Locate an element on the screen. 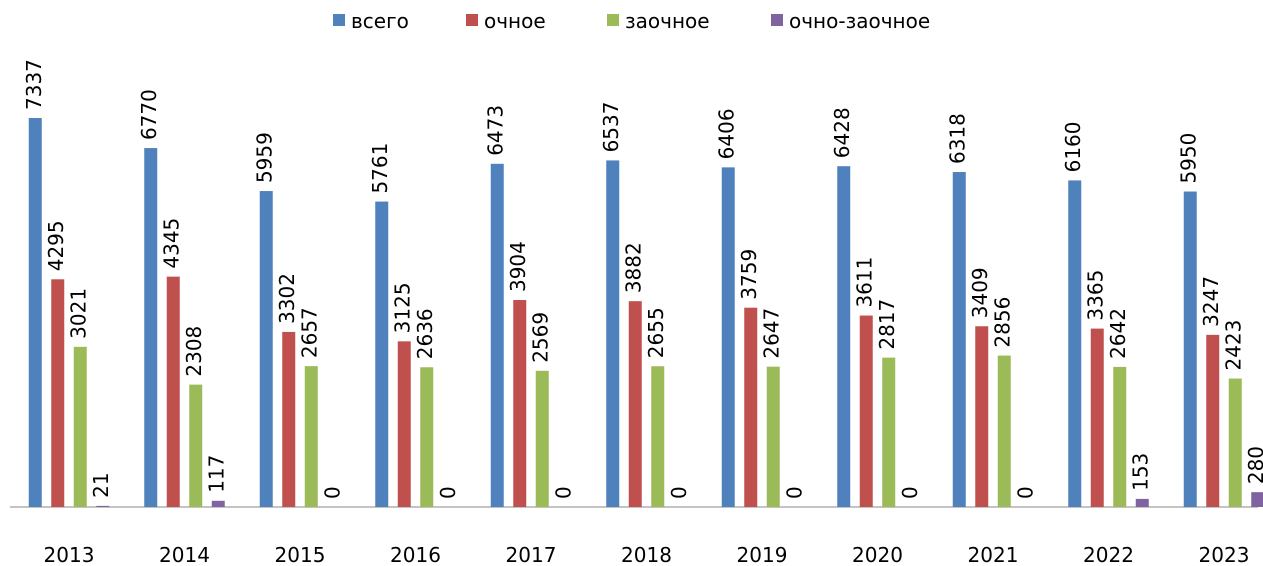 The width and height of the screenshot is (1263, 566). data-label: 2642 is located at coordinates (1118, 333).